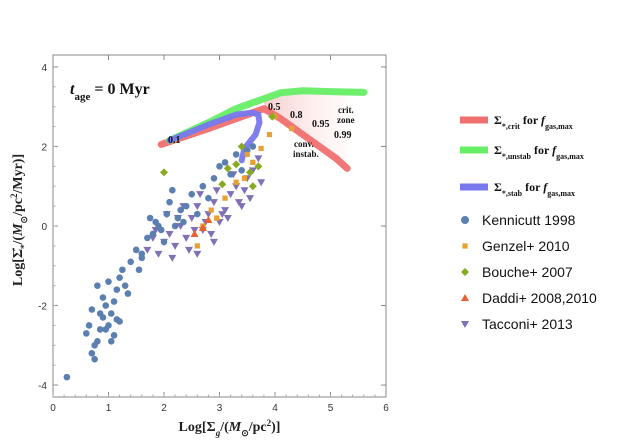 The height and width of the screenshot is (447, 623). I want to click on y-tick-label: 0, so click(44, 227).